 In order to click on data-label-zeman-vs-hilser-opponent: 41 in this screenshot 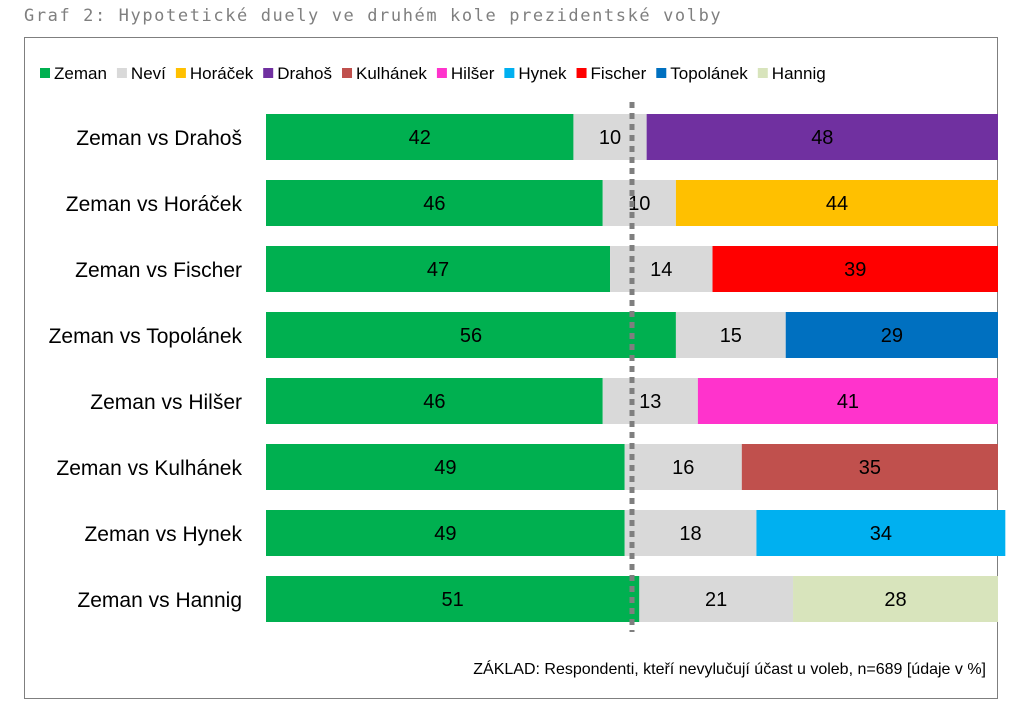, I will do `click(848, 402)`.